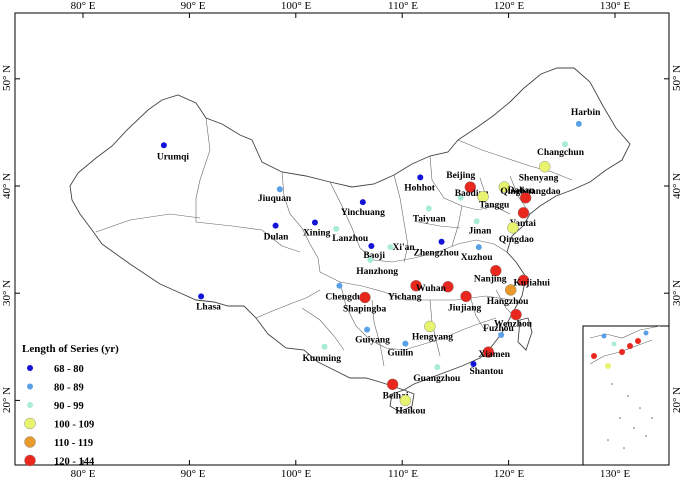 The image size is (685, 481). Describe the element at coordinates (69, 369) in the screenshot. I see `legend-label: 68 - 80` at that location.